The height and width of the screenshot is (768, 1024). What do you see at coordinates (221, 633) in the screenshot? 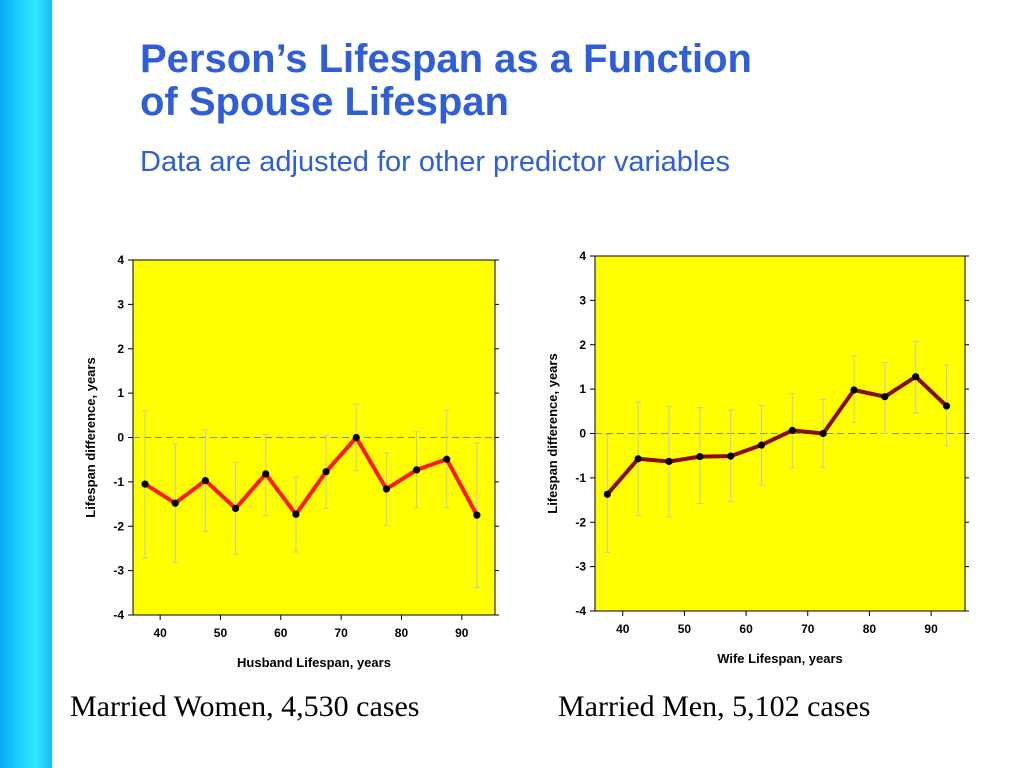
I see `husband-x-tick-label: 50` at bounding box center [221, 633].